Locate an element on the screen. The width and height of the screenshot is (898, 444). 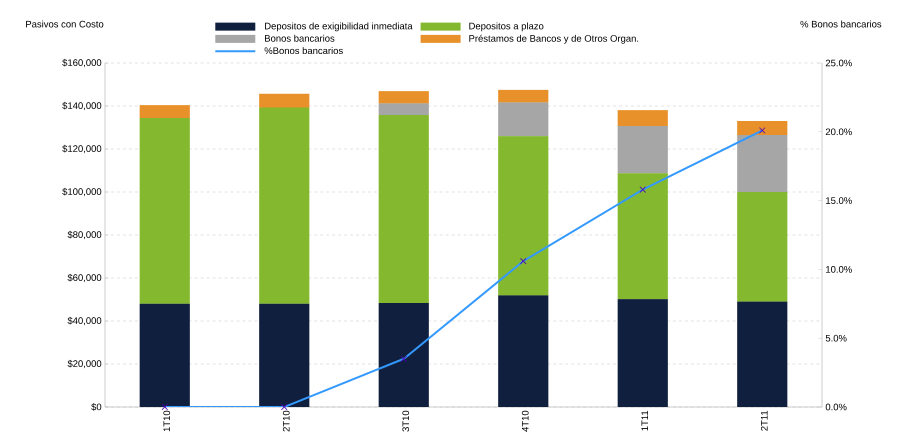
x-tick-label: 3T10 is located at coordinates (406, 421).